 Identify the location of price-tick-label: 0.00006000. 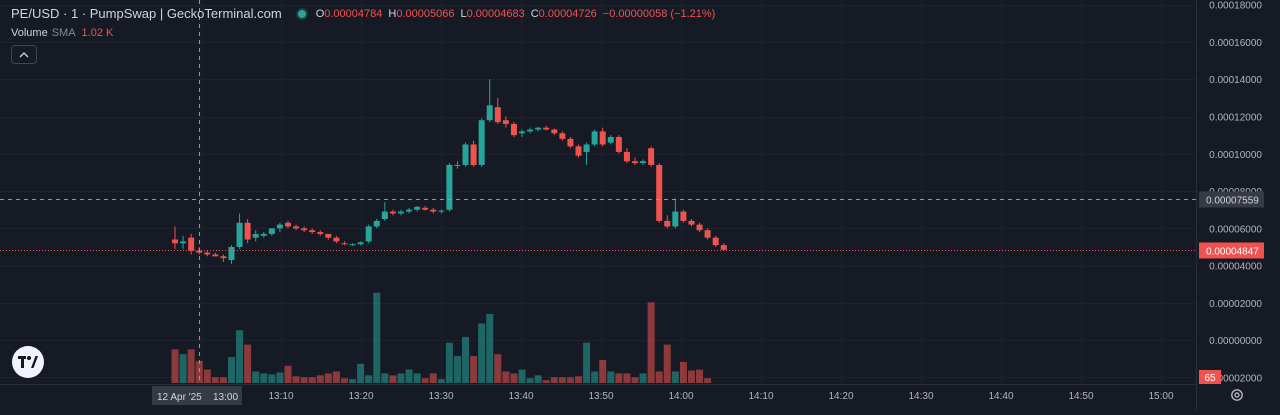
(1235, 229).